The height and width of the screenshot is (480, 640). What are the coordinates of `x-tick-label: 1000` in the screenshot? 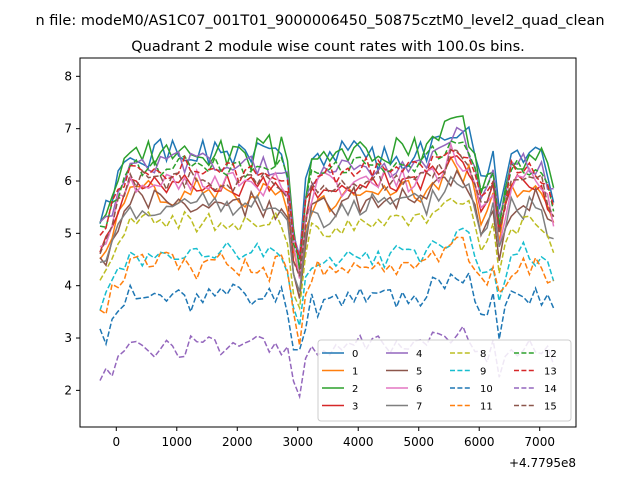 It's located at (177, 442).